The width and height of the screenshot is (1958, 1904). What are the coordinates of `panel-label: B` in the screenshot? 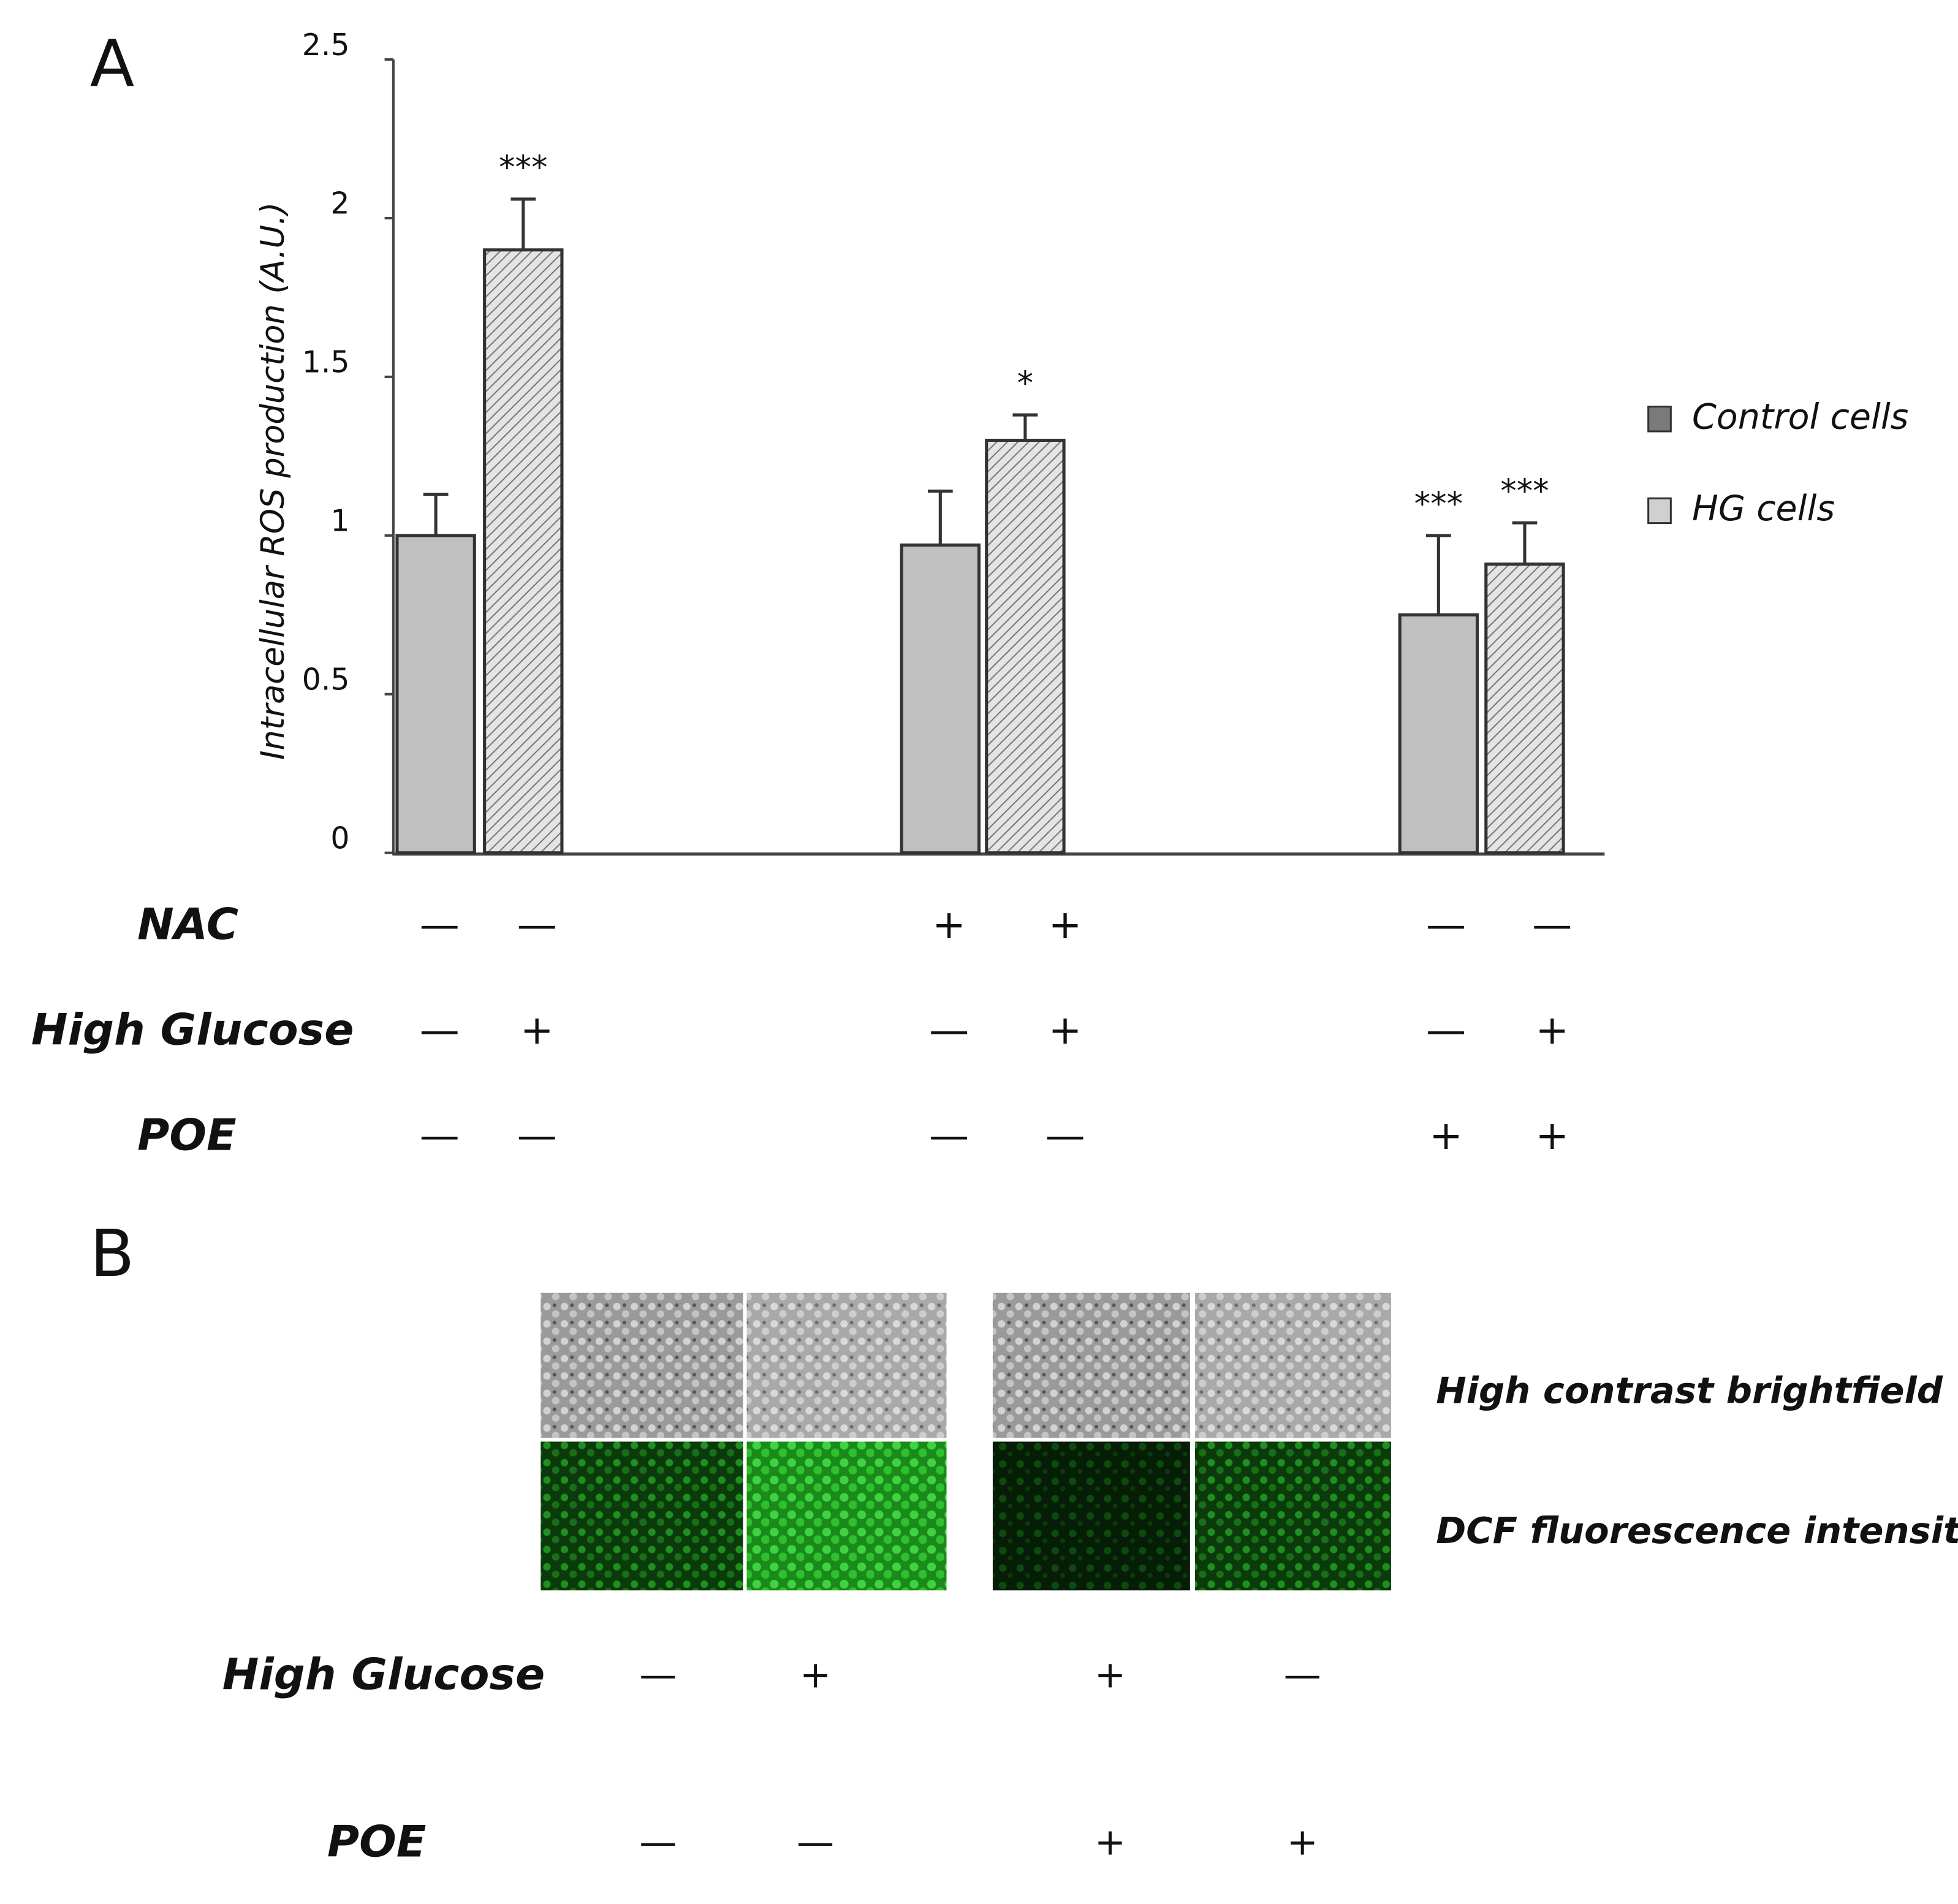 It's located at (112, 1253).